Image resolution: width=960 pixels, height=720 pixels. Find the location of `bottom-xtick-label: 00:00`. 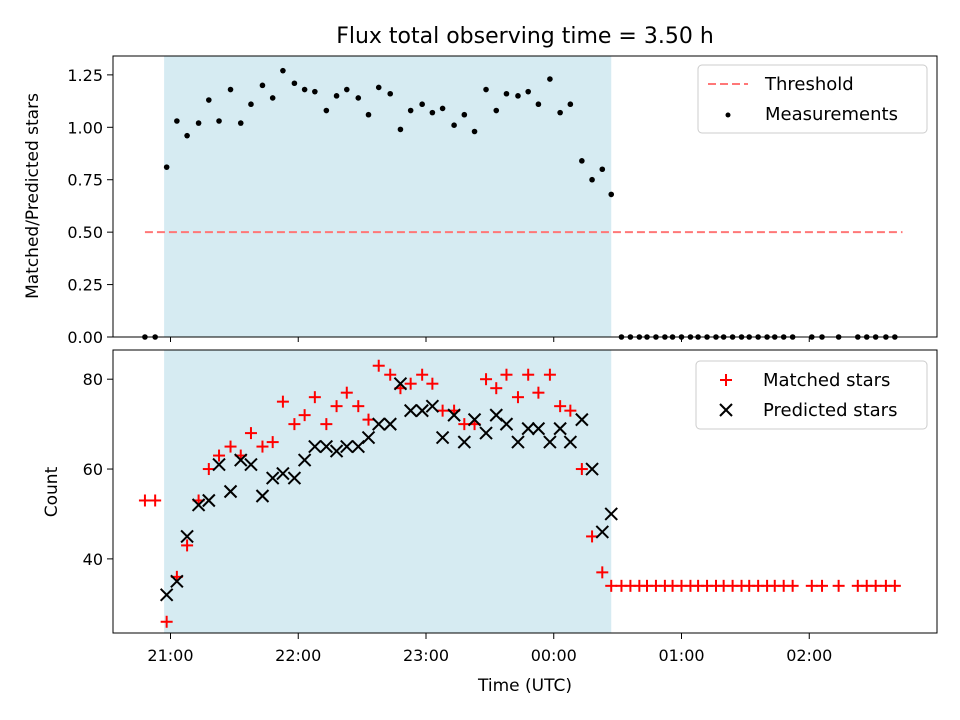

bottom-xtick-label: 00:00 is located at coordinates (554, 655).